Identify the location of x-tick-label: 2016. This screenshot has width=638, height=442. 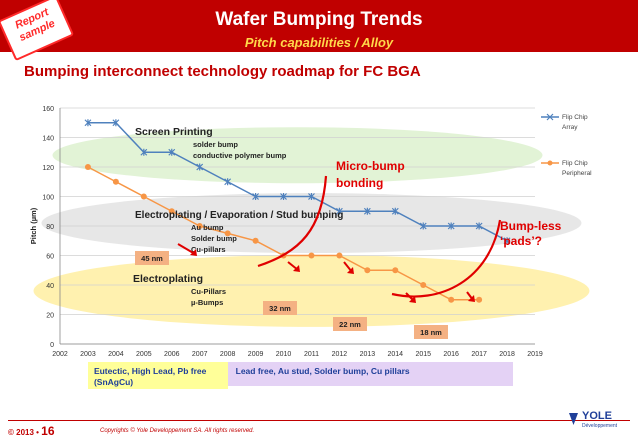
(451, 354).